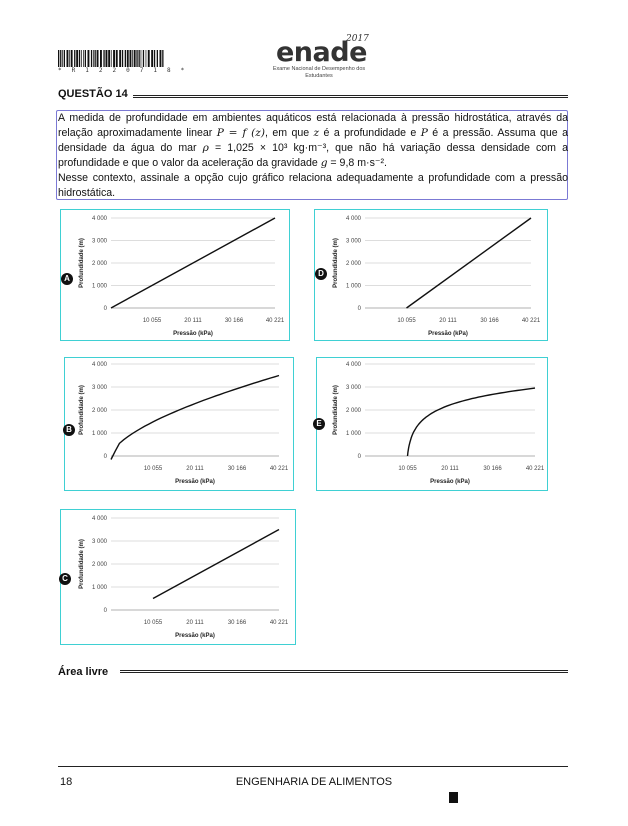  What do you see at coordinates (205, 148) in the screenshot?
I see `var-rho: ρ` at bounding box center [205, 148].